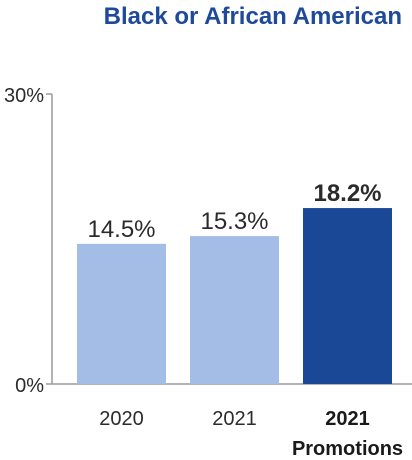 This screenshot has width=412, height=460. I want to click on category-label-0: 2020, so click(121, 419).